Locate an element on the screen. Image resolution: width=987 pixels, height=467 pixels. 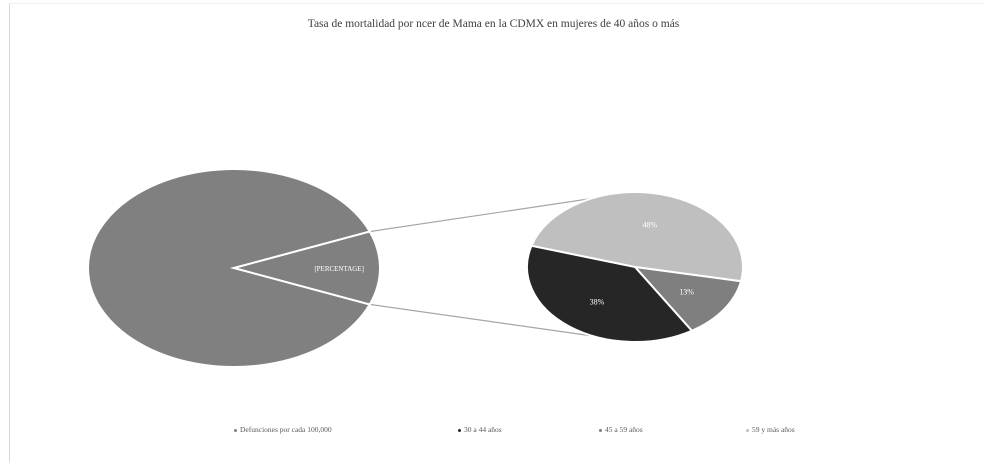
legend-item-30-44: 30 a 44 años is located at coordinates (480, 429).